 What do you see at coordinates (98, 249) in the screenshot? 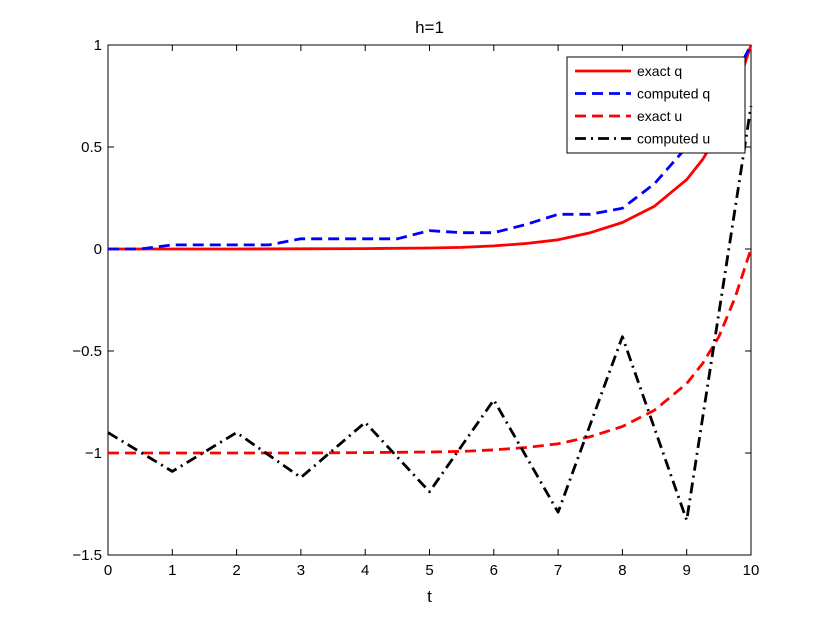
I see `y-tick-label: 0` at bounding box center [98, 249].